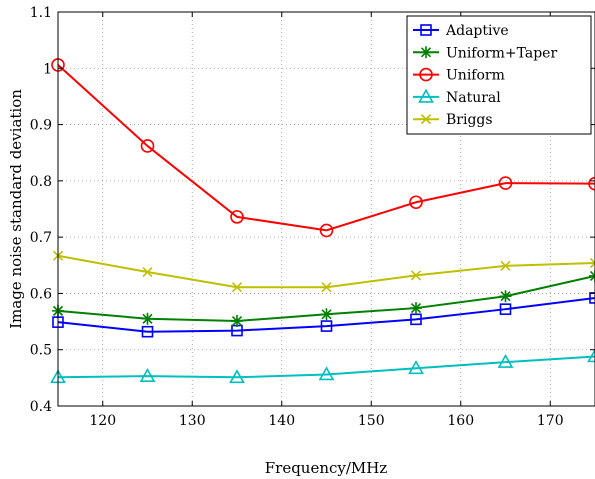 The width and height of the screenshot is (595, 479). What do you see at coordinates (371, 421) in the screenshot?
I see `x-tick-label: 150` at bounding box center [371, 421].